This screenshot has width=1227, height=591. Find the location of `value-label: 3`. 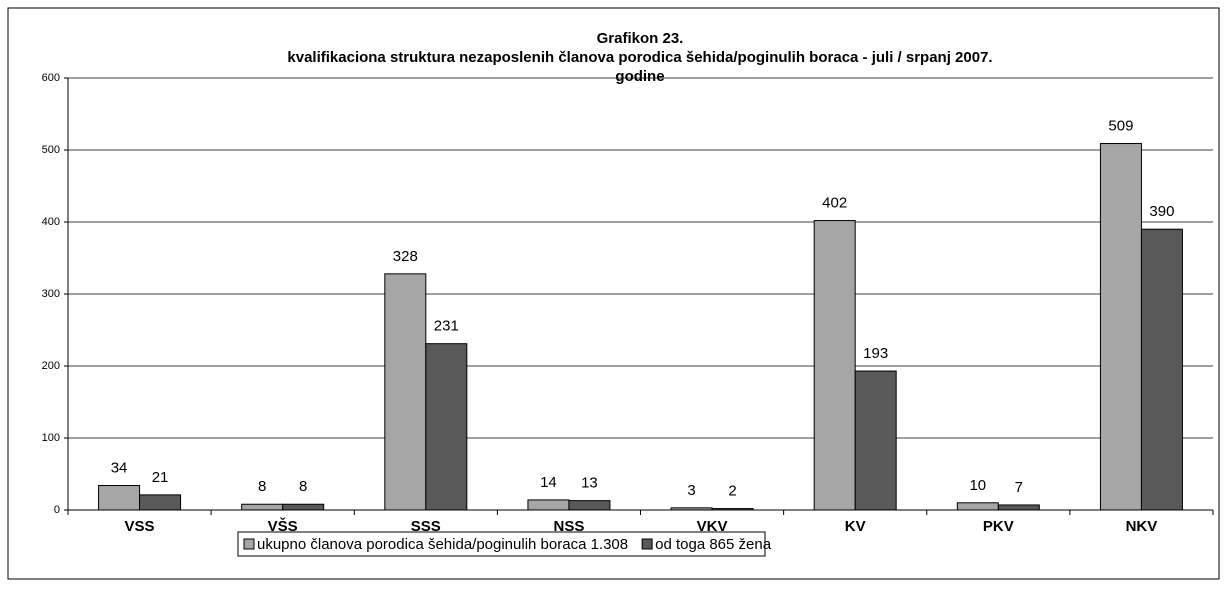

value-label: 3 is located at coordinates (691, 490).